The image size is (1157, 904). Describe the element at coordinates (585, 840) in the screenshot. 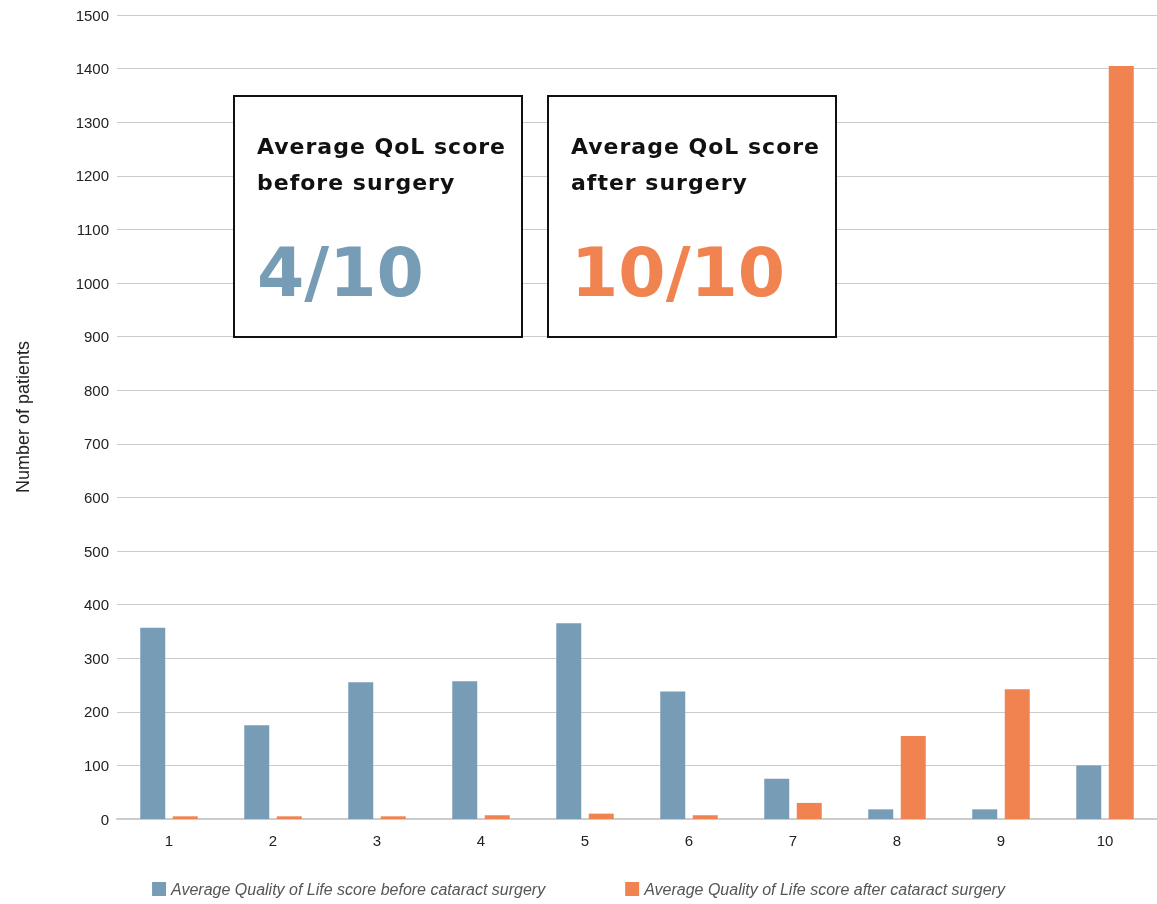

I see `x-tick-label: 5` at that location.